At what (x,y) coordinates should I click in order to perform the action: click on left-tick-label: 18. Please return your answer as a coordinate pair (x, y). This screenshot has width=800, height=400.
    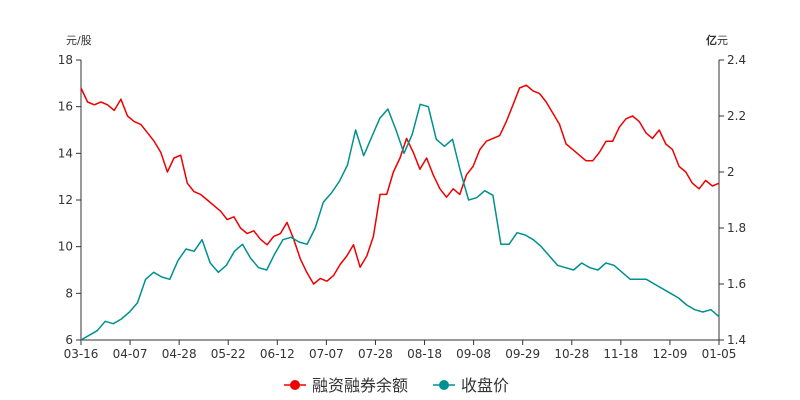
    Looking at the image, I should click on (65, 60).